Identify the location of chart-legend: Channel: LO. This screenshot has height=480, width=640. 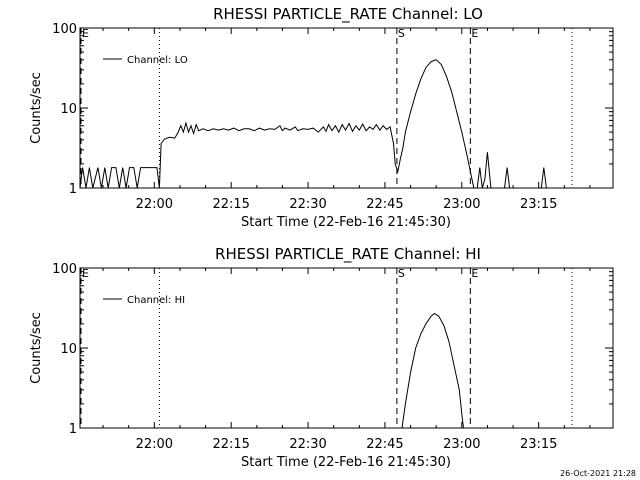
(145, 60).